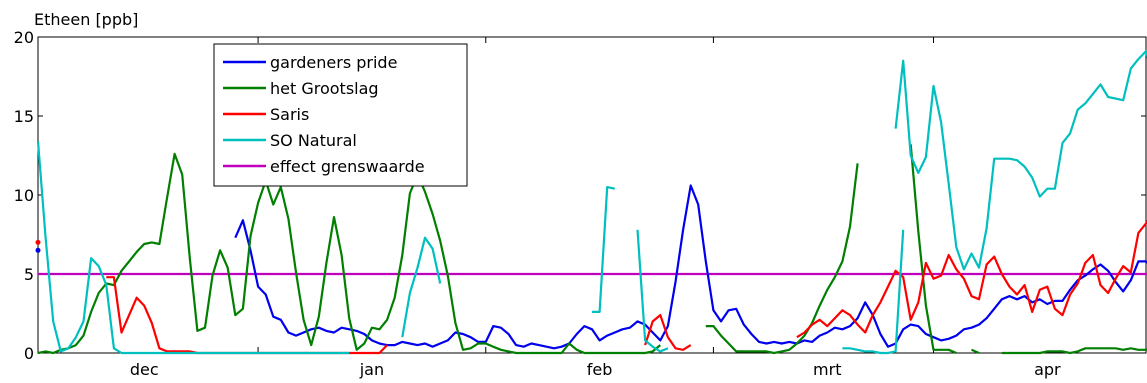 This screenshot has width=1147, height=383. I want to click on legend-entry: Saris, so click(289, 114).